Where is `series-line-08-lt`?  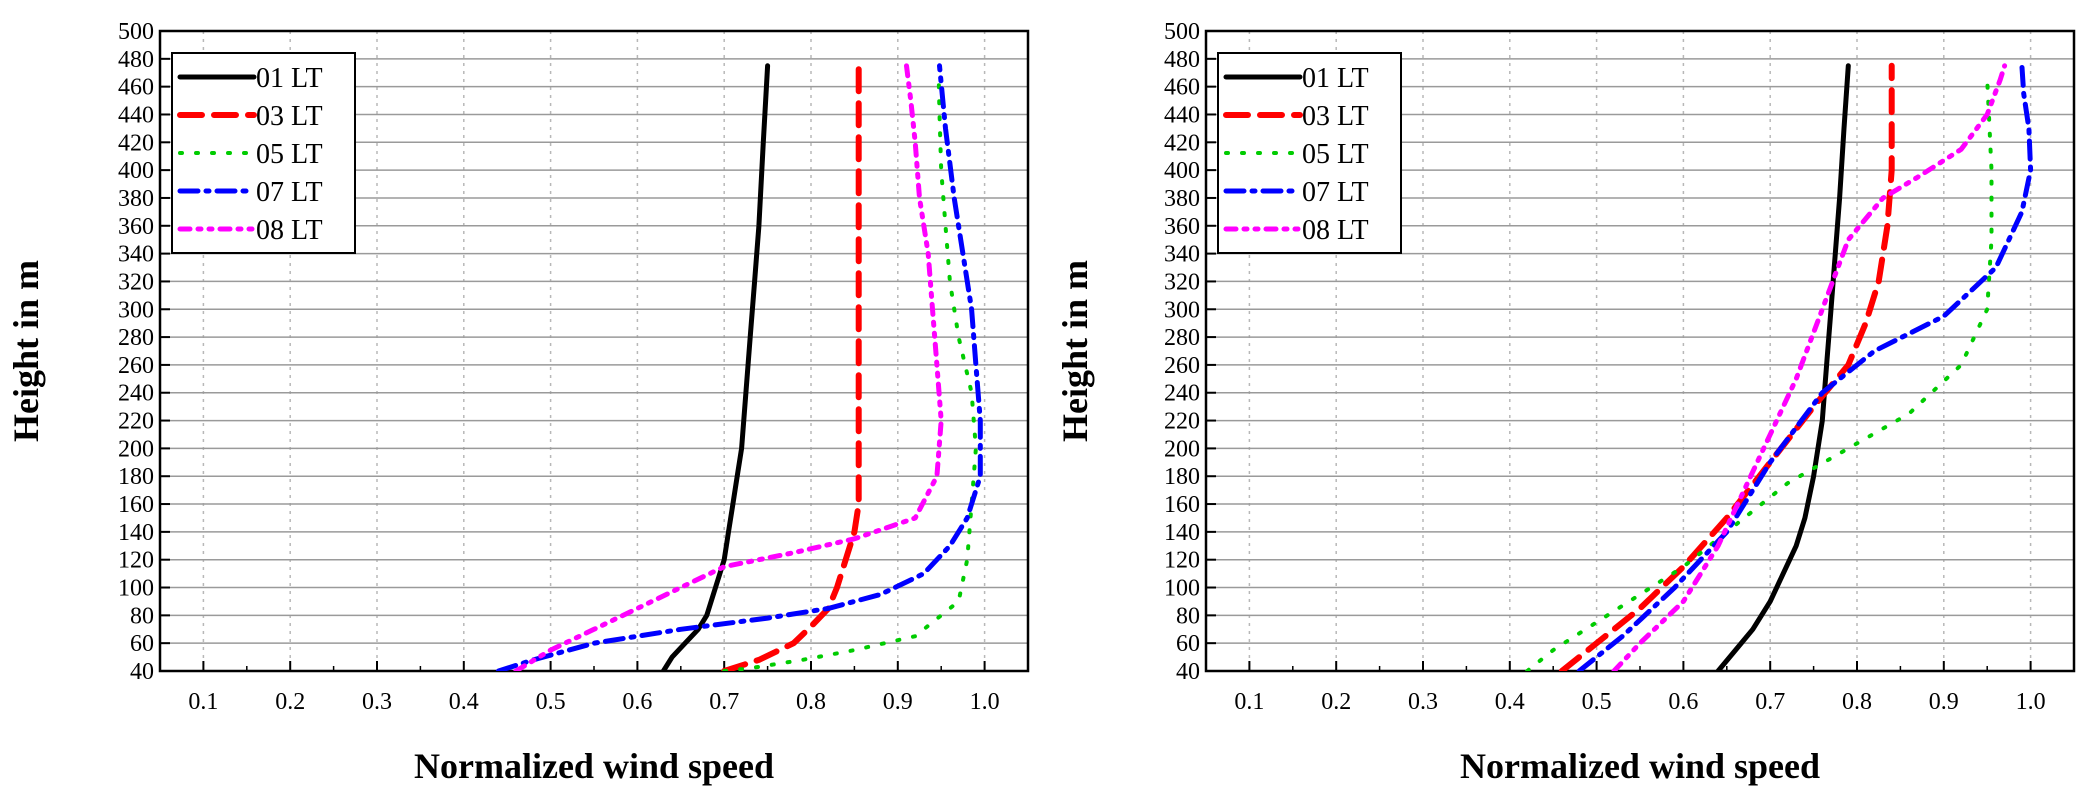 series-line-08-lt is located at coordinates (1809, 367).